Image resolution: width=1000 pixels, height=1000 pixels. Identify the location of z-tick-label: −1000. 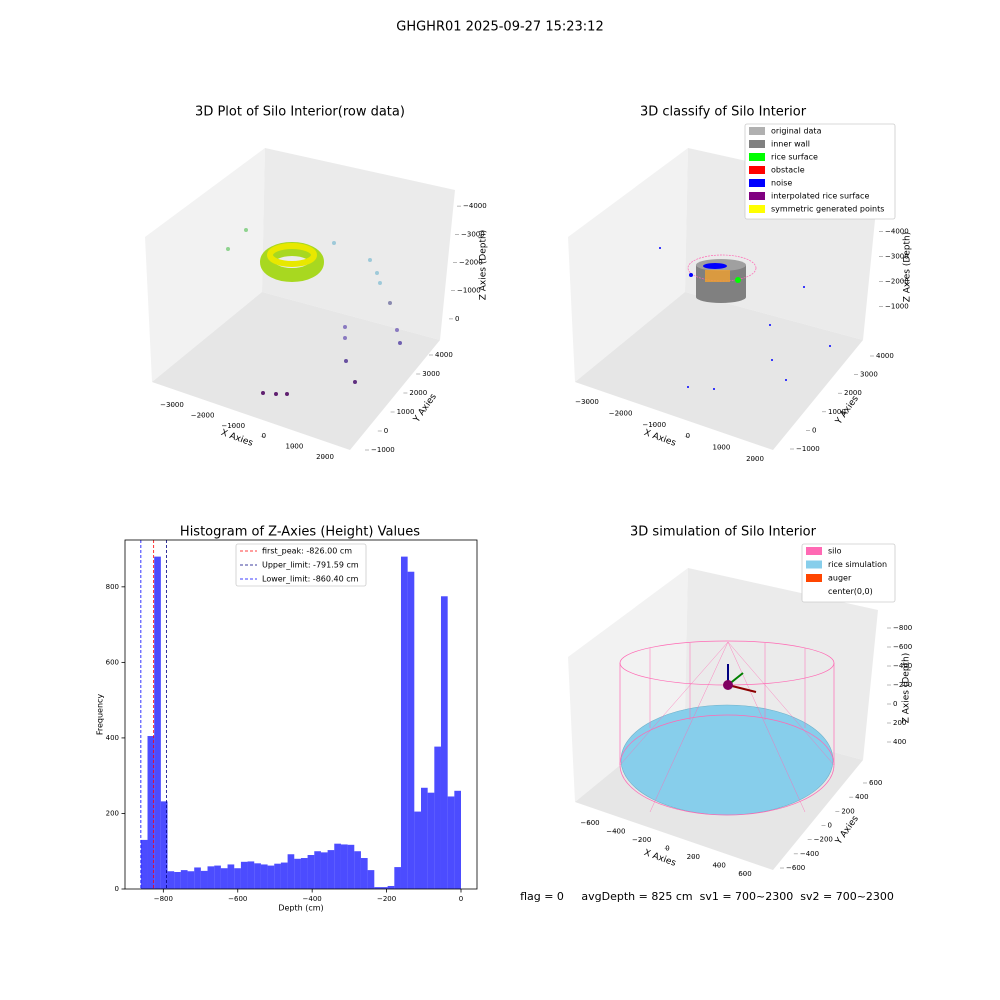
(897, 307).